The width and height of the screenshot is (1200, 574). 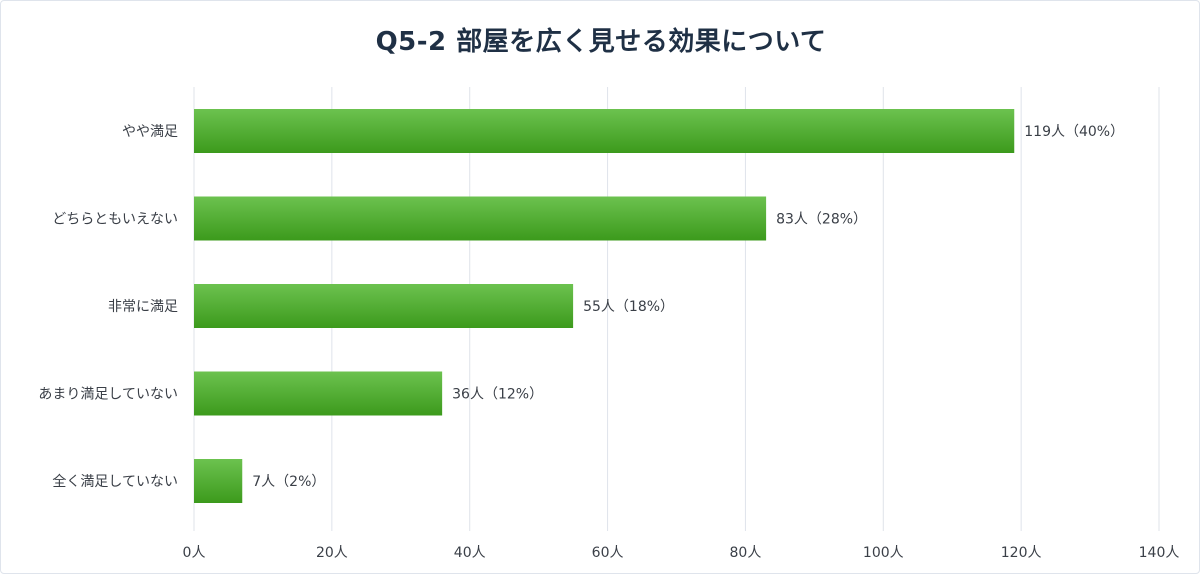 What do you see at coordinates (1021, 553) in the screenshot?
I see `x-tick-label: 120人` at bounding box center [1021, 553].